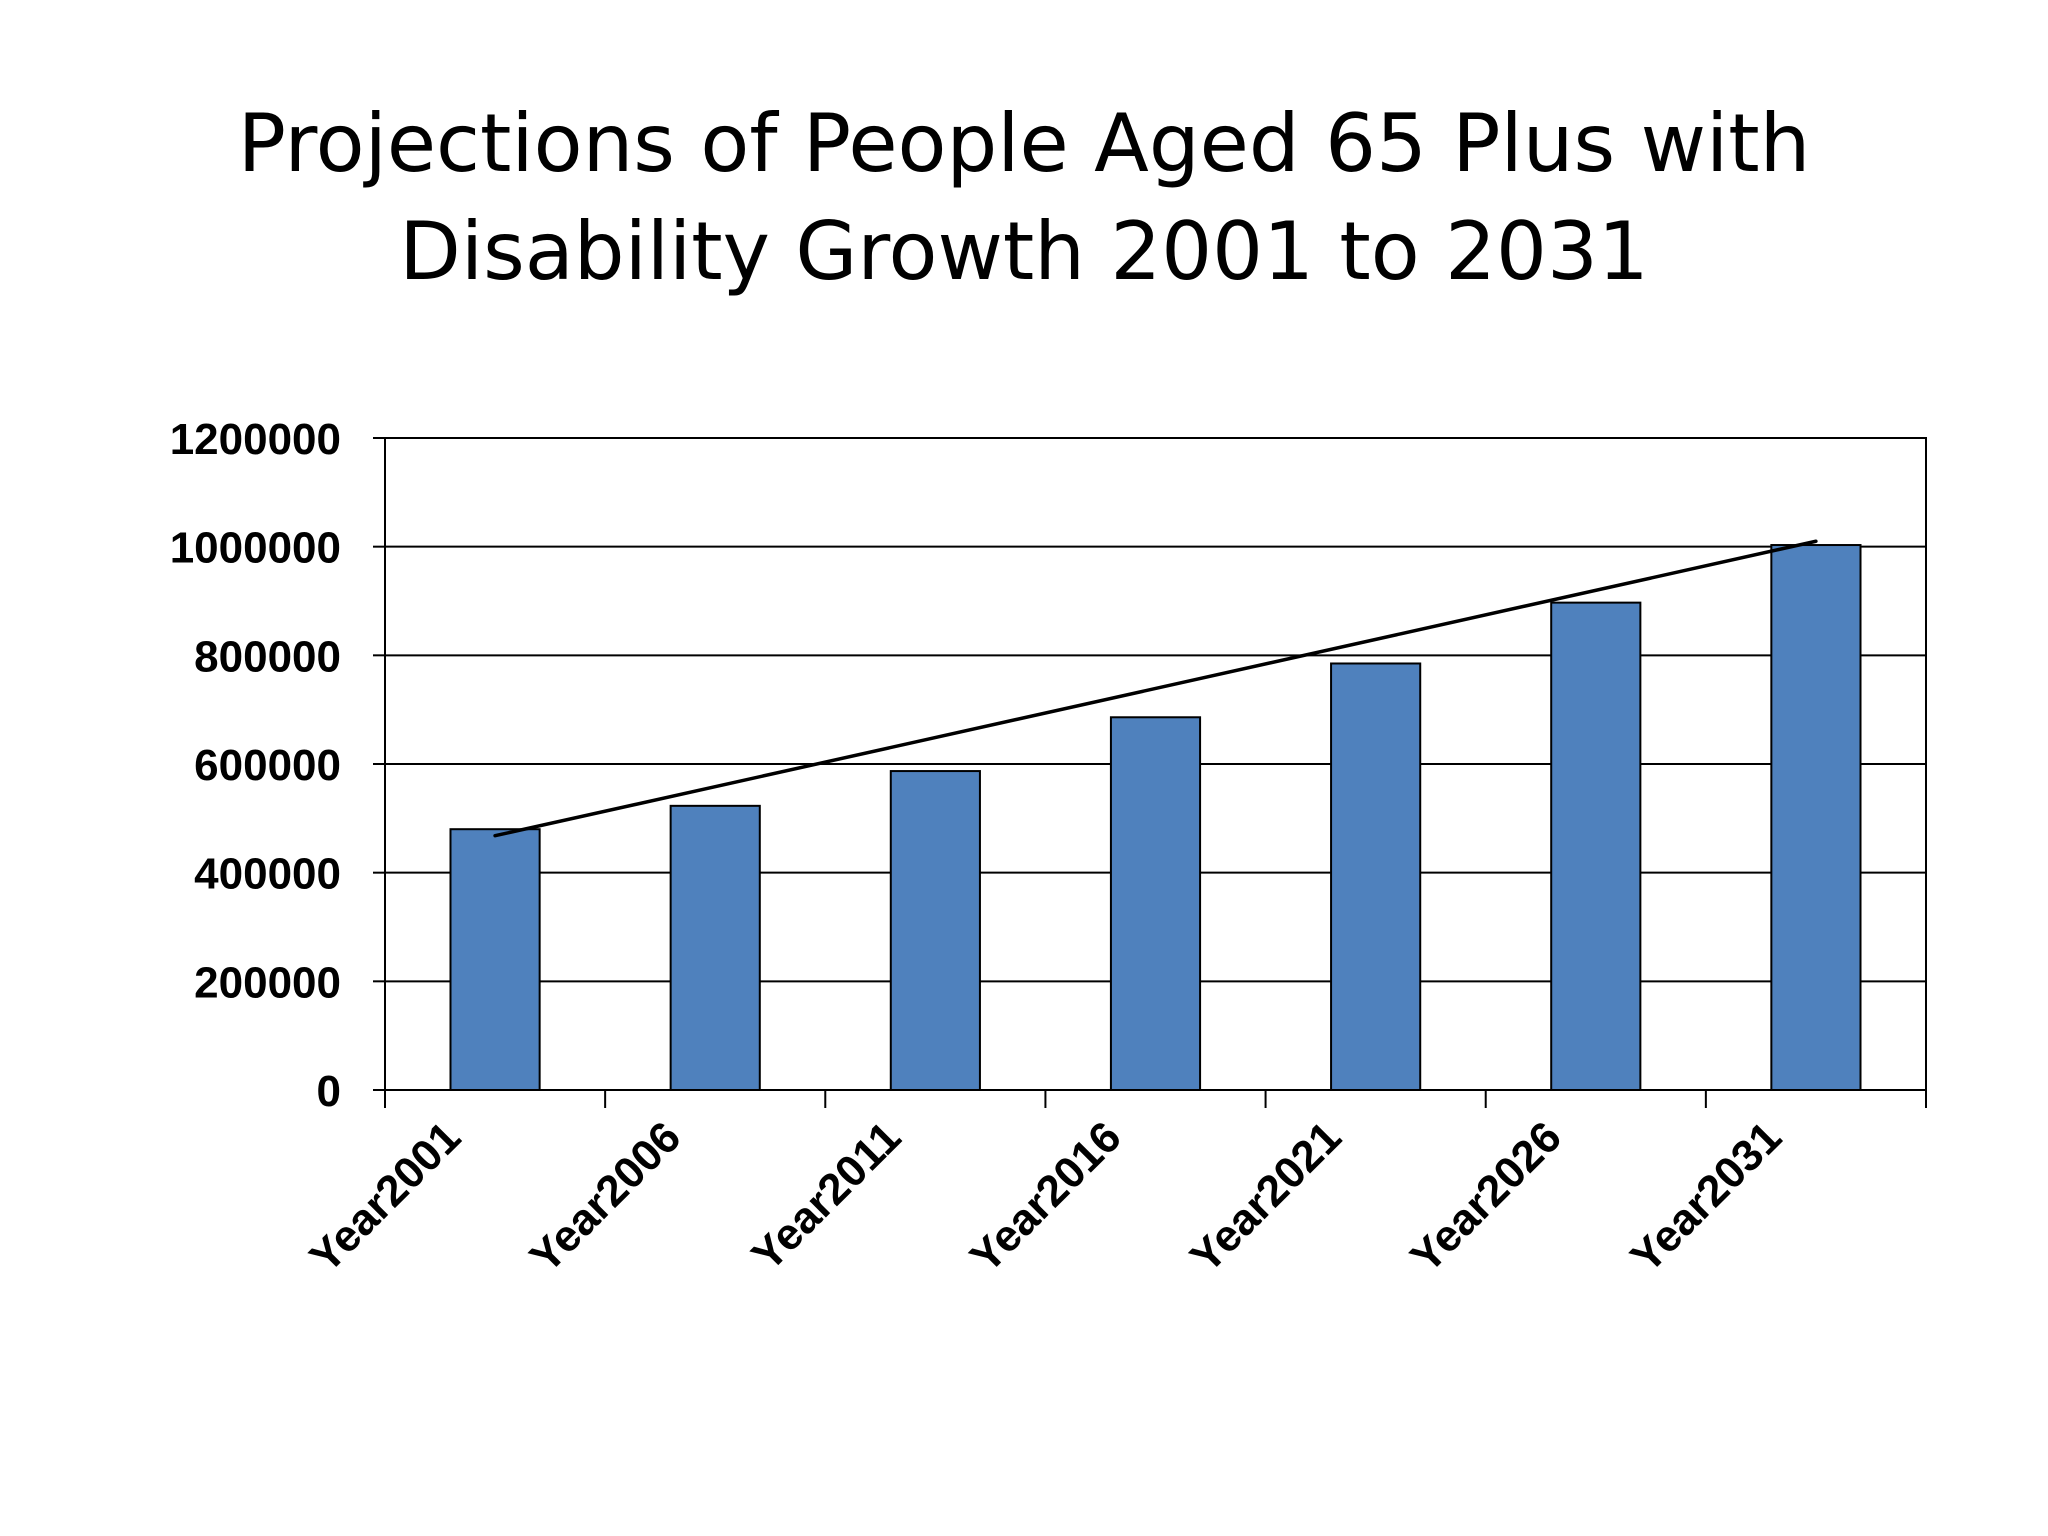 This screenshot has height=1536, width=2048. Describe the element at coordinates (1024, 251) in the screenshot. I see `chart-title-line-2: Disability Growth 2001 to 2031` at that location.